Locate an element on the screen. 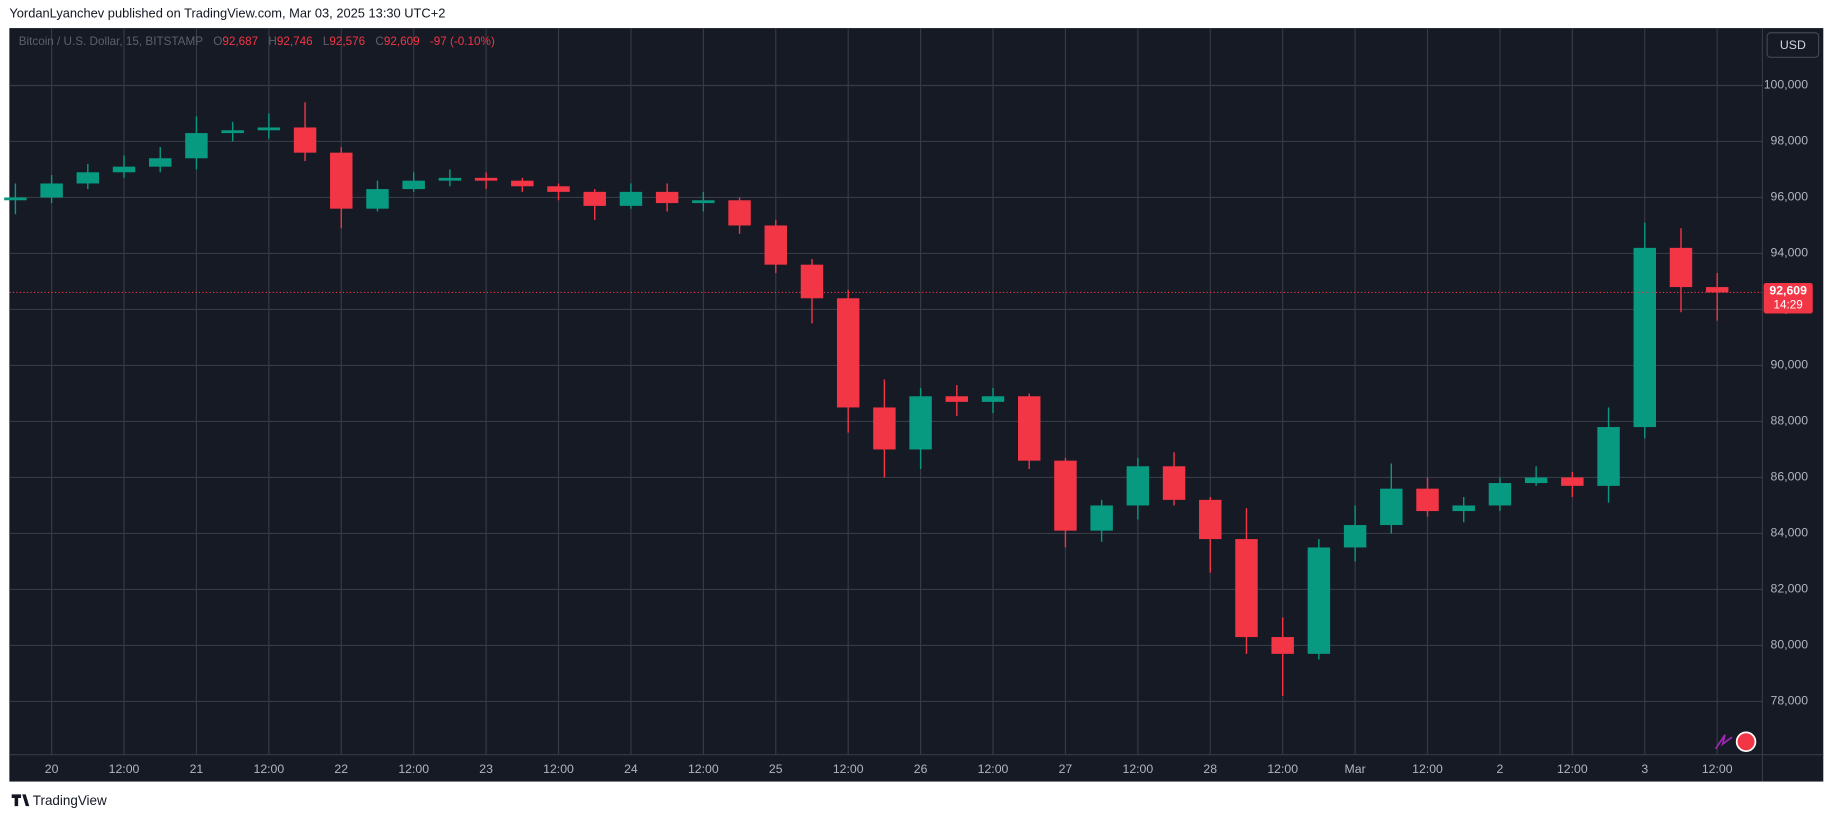 This screenshot has height=824, width=1835. brand-name: TradingView is located at coordinates (70, 800).